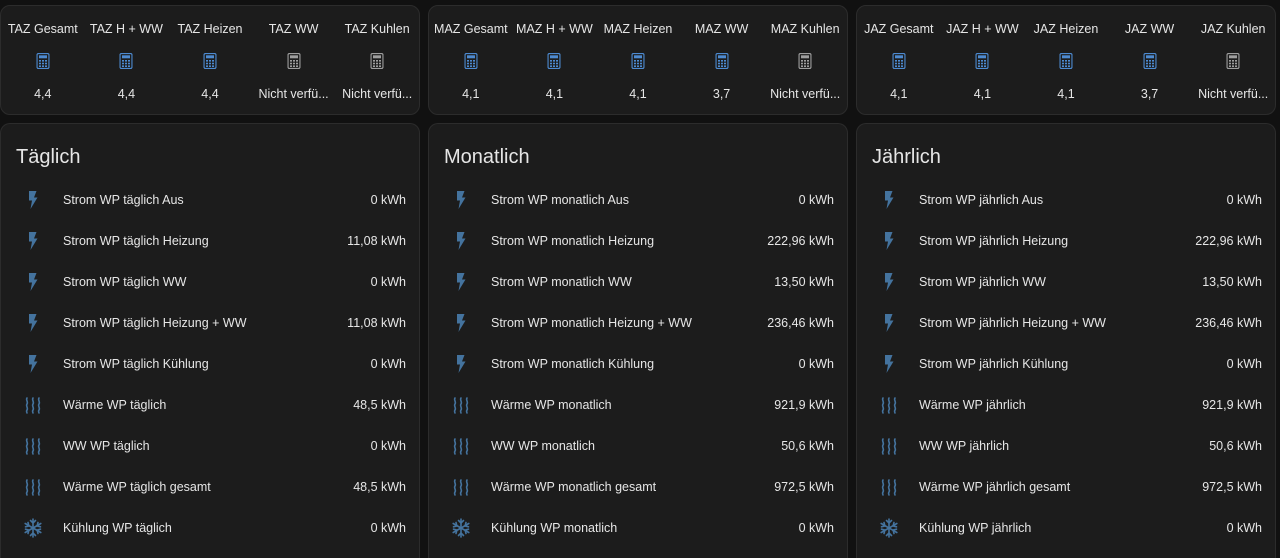 The width and height of the screenshot is (1280, 558). I want to click on ratio-stat: MAZ WW 3,7, so click(722, 60).